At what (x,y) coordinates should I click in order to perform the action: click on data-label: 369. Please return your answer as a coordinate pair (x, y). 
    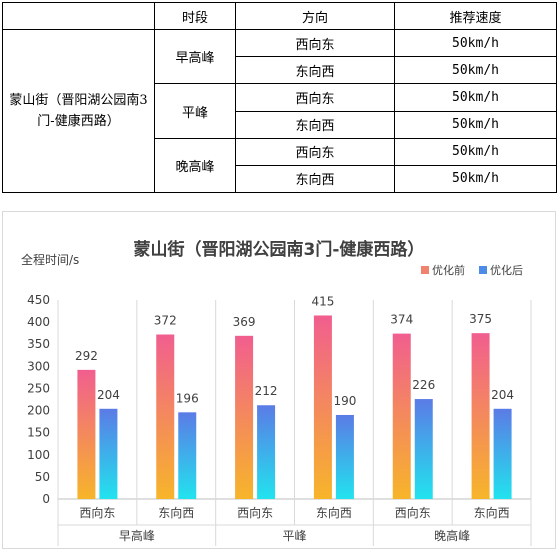
    Looking at the image, I should click on (244, 322).